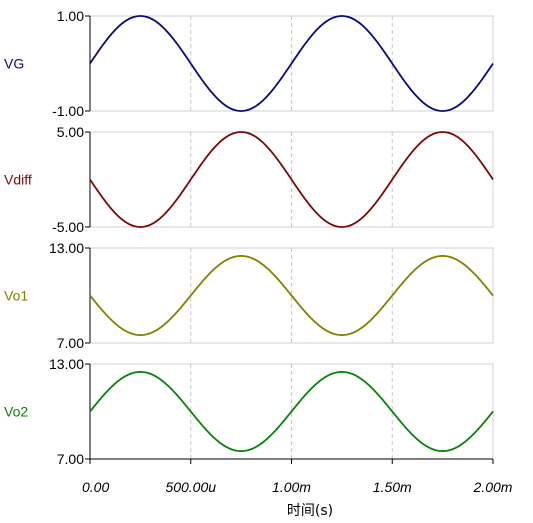  What do you see at coordinates (291, 179) in the screenshot?
I see `series-line-vdiff` at bounding box center [291, 179].